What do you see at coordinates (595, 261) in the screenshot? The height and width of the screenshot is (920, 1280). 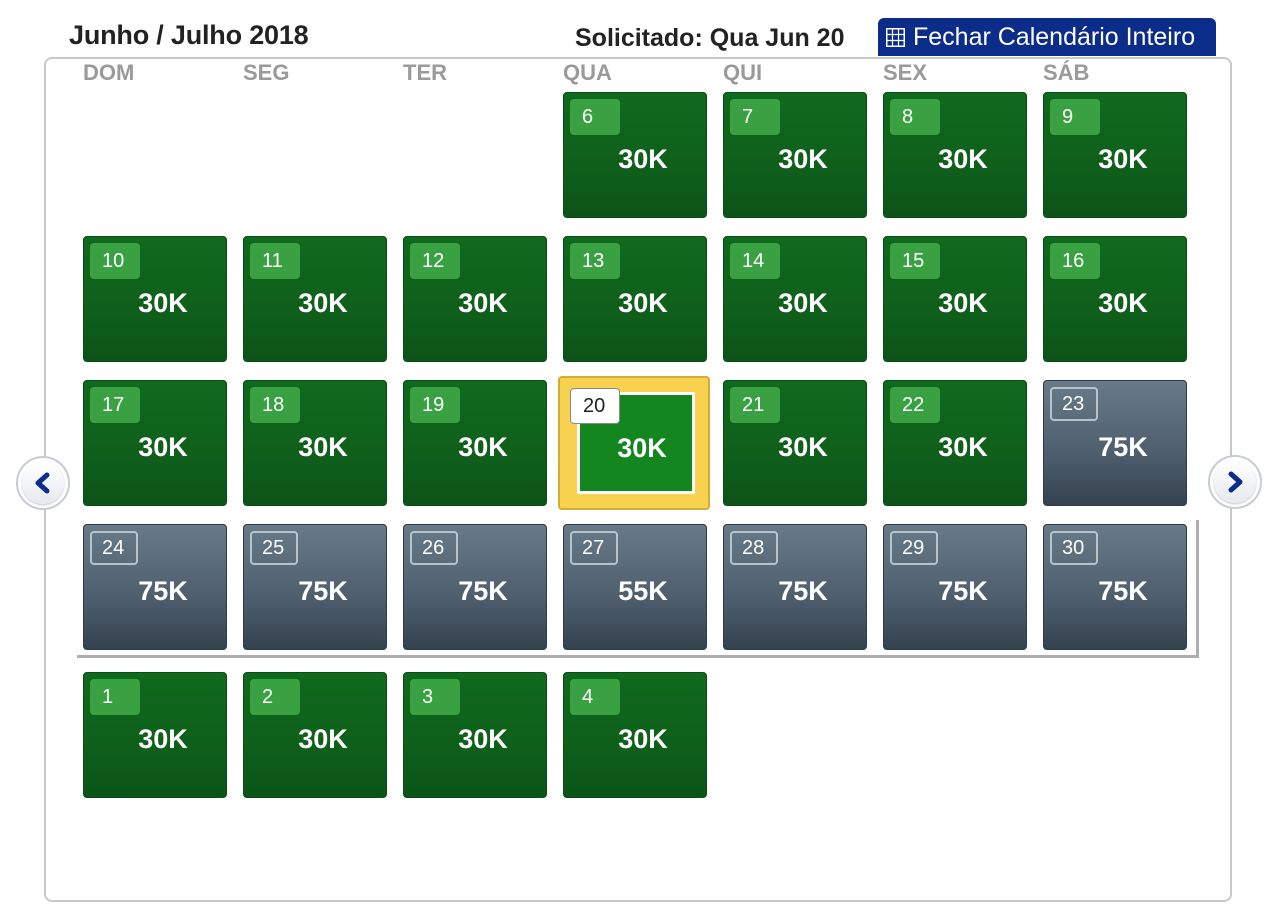 I see `day-number: 13` at bounding box center [595, 261].